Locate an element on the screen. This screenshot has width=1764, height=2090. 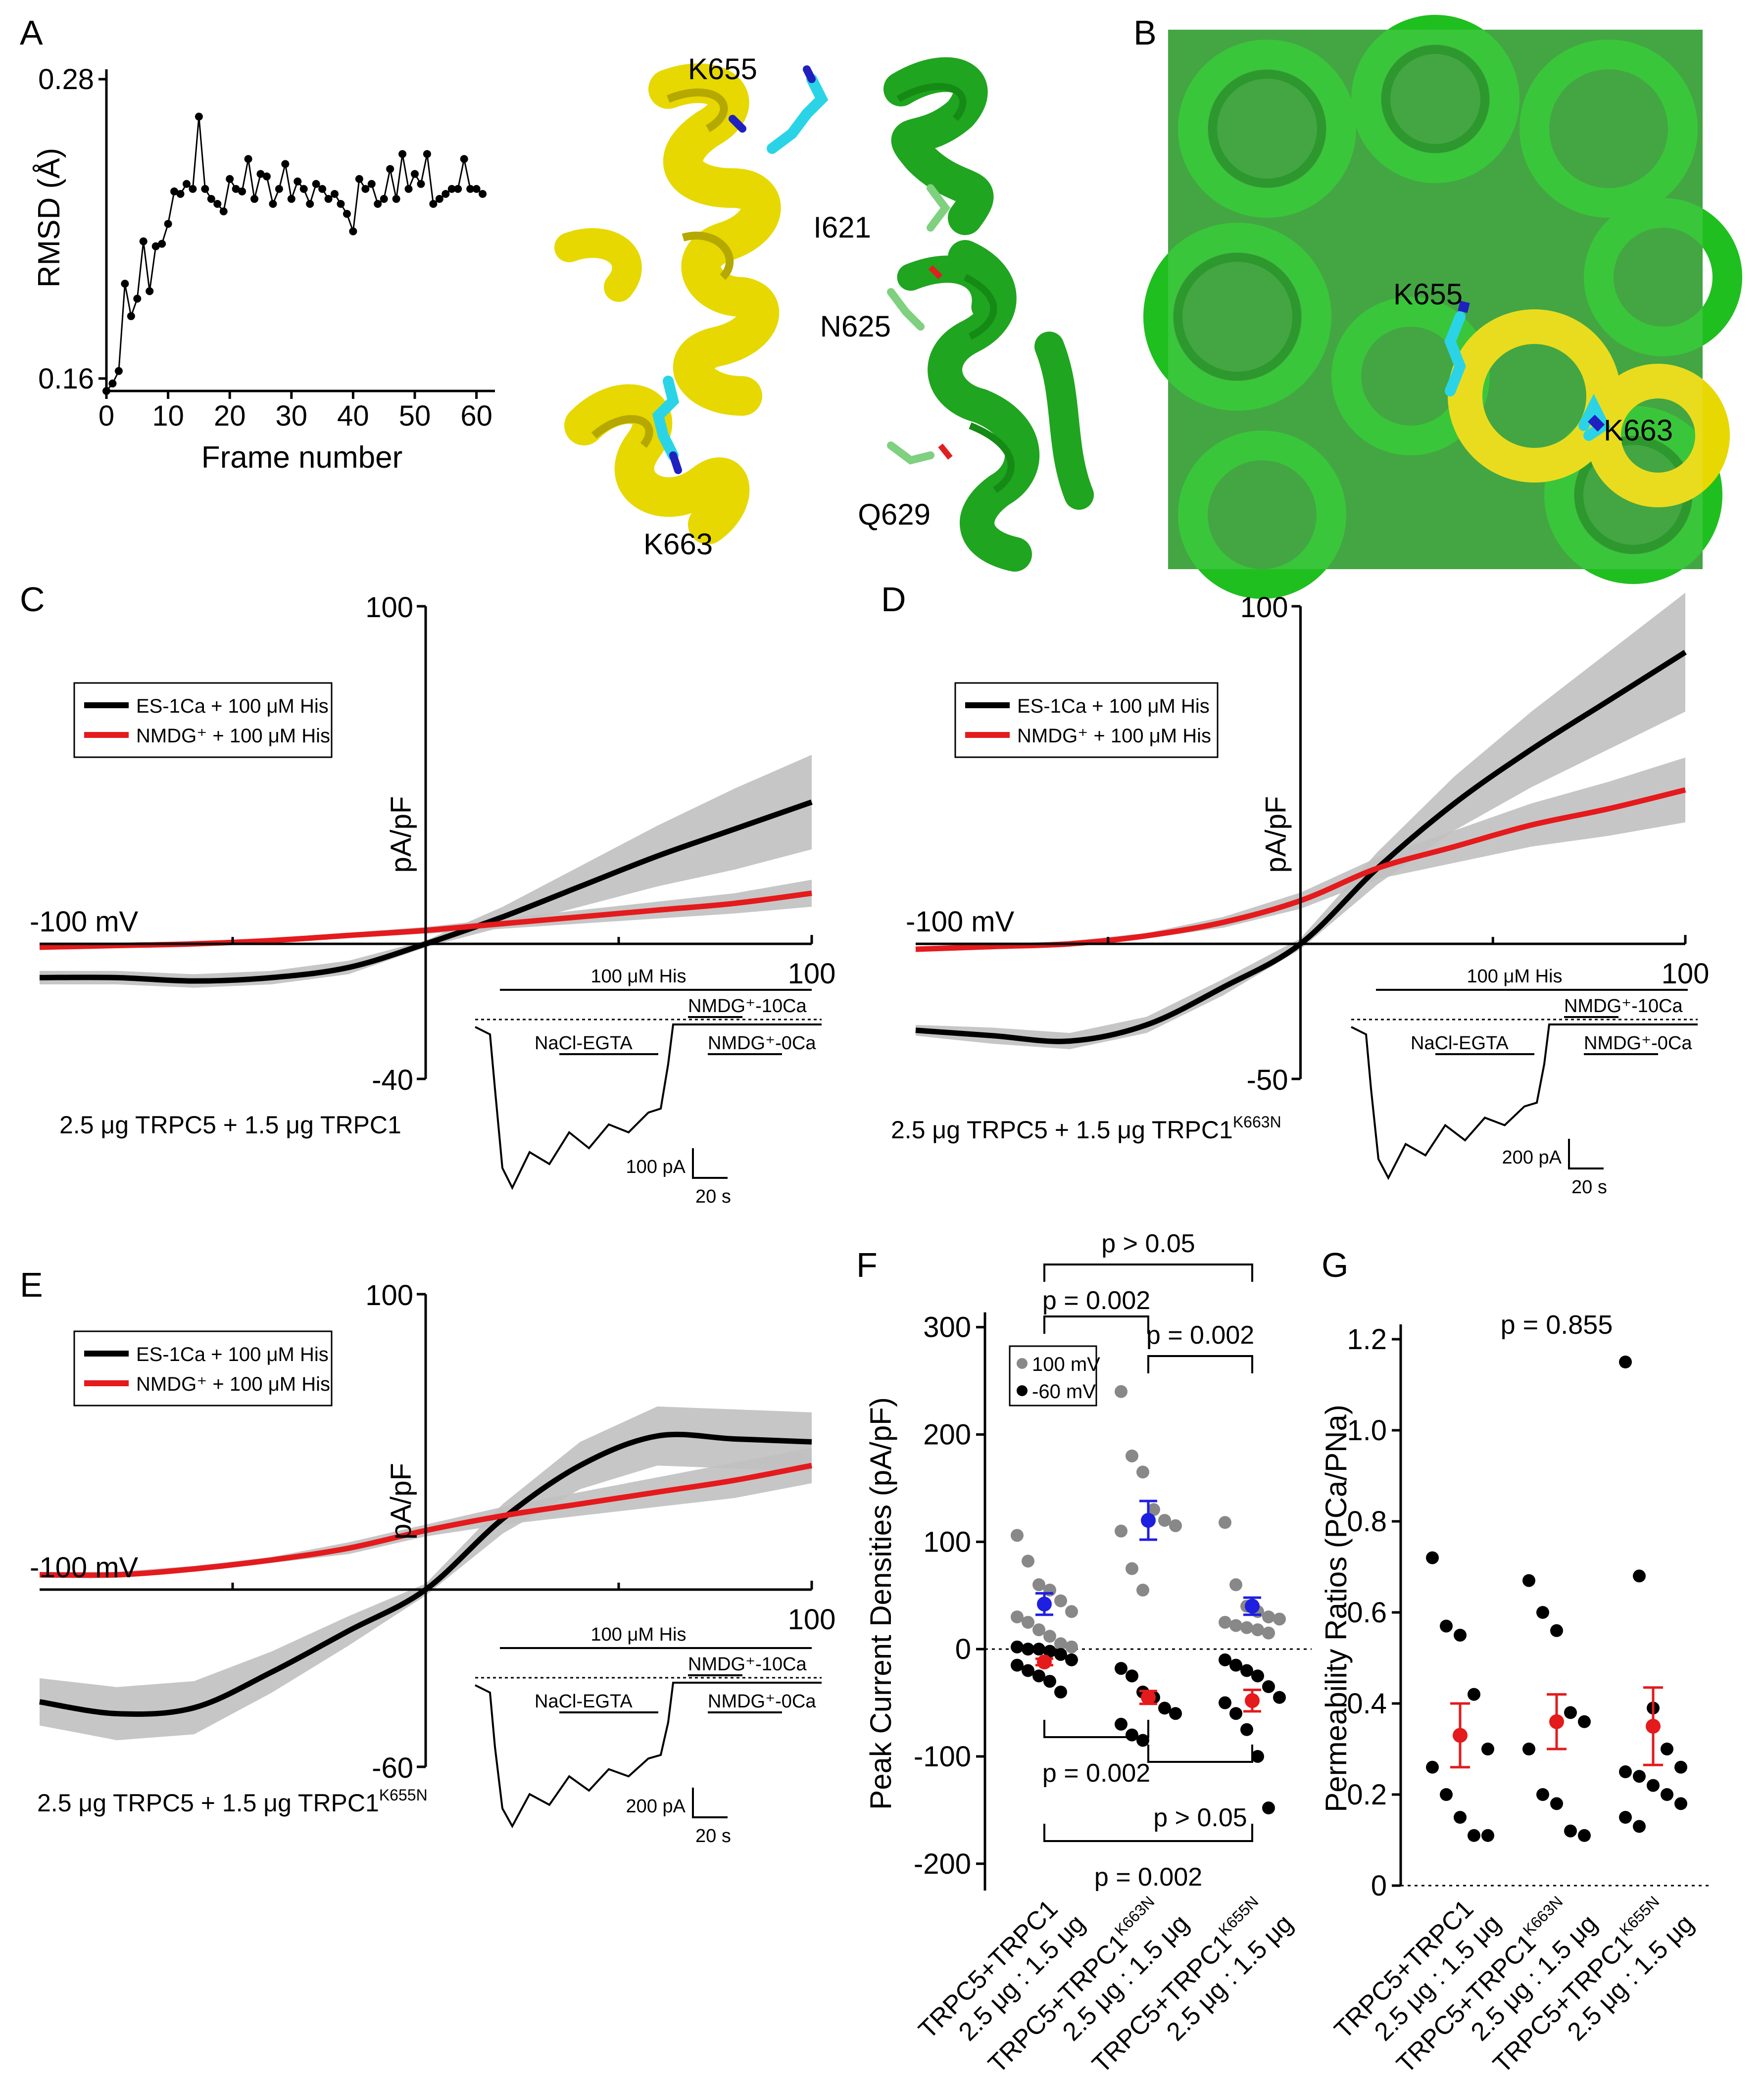
g-pvalue: p = 0.855 is located at coordinates (1557, 1325).